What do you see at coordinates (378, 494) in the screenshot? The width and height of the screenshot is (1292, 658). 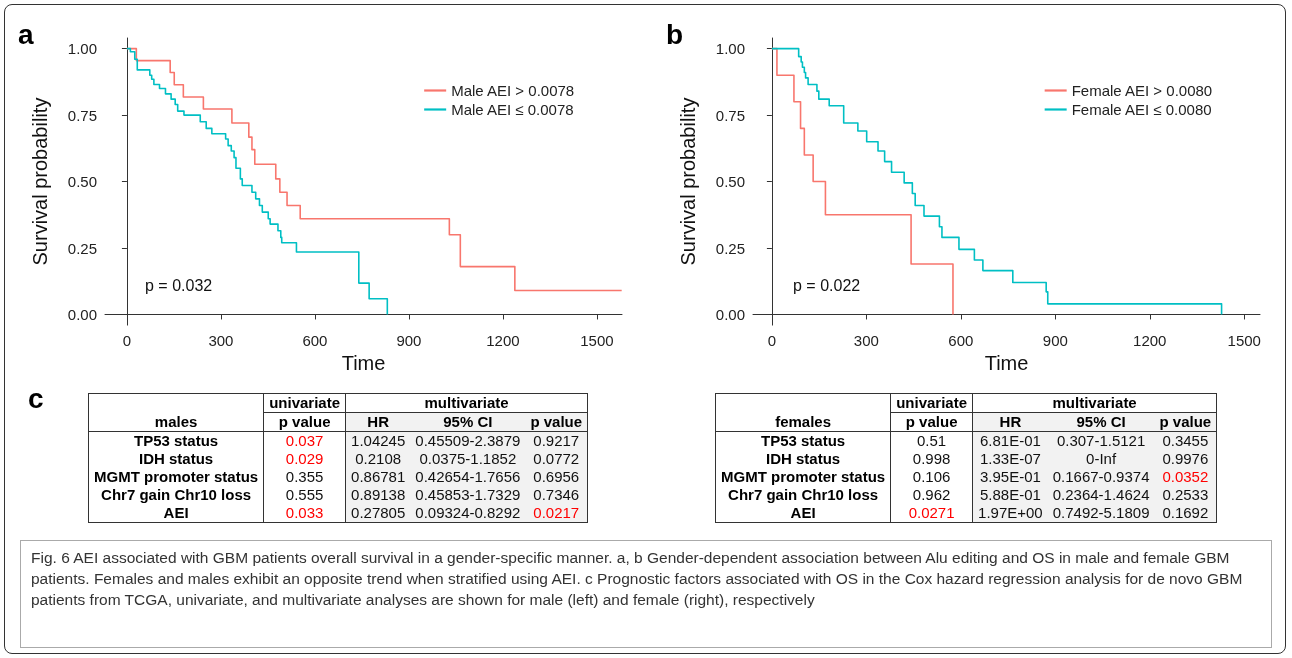 I see `text: 0.89138` at bounding box center [378, 494].